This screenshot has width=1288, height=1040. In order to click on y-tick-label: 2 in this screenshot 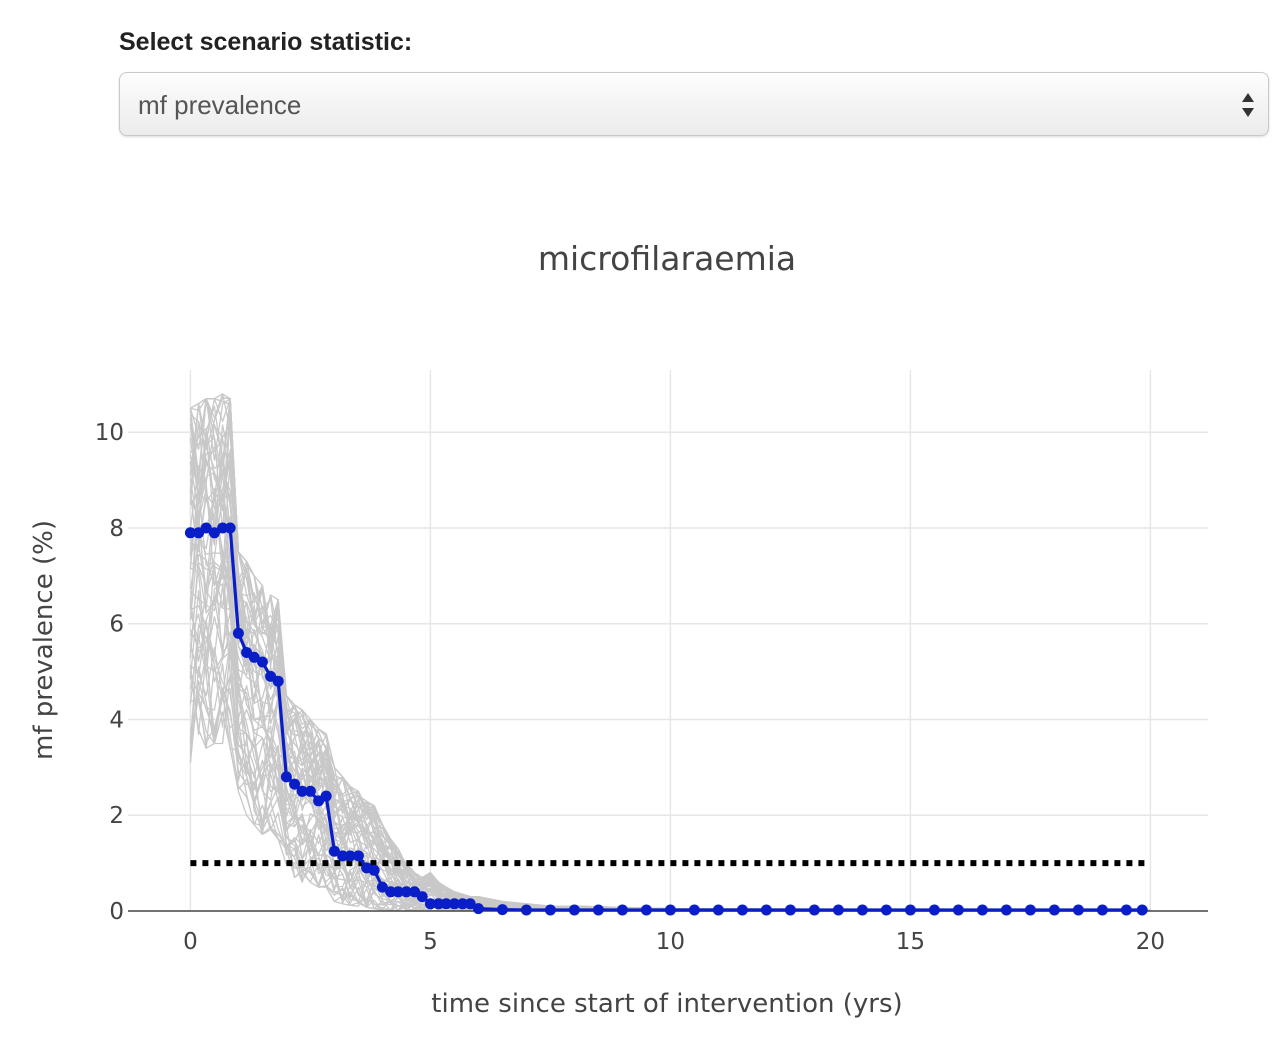, I will do `click(116, 816)`.